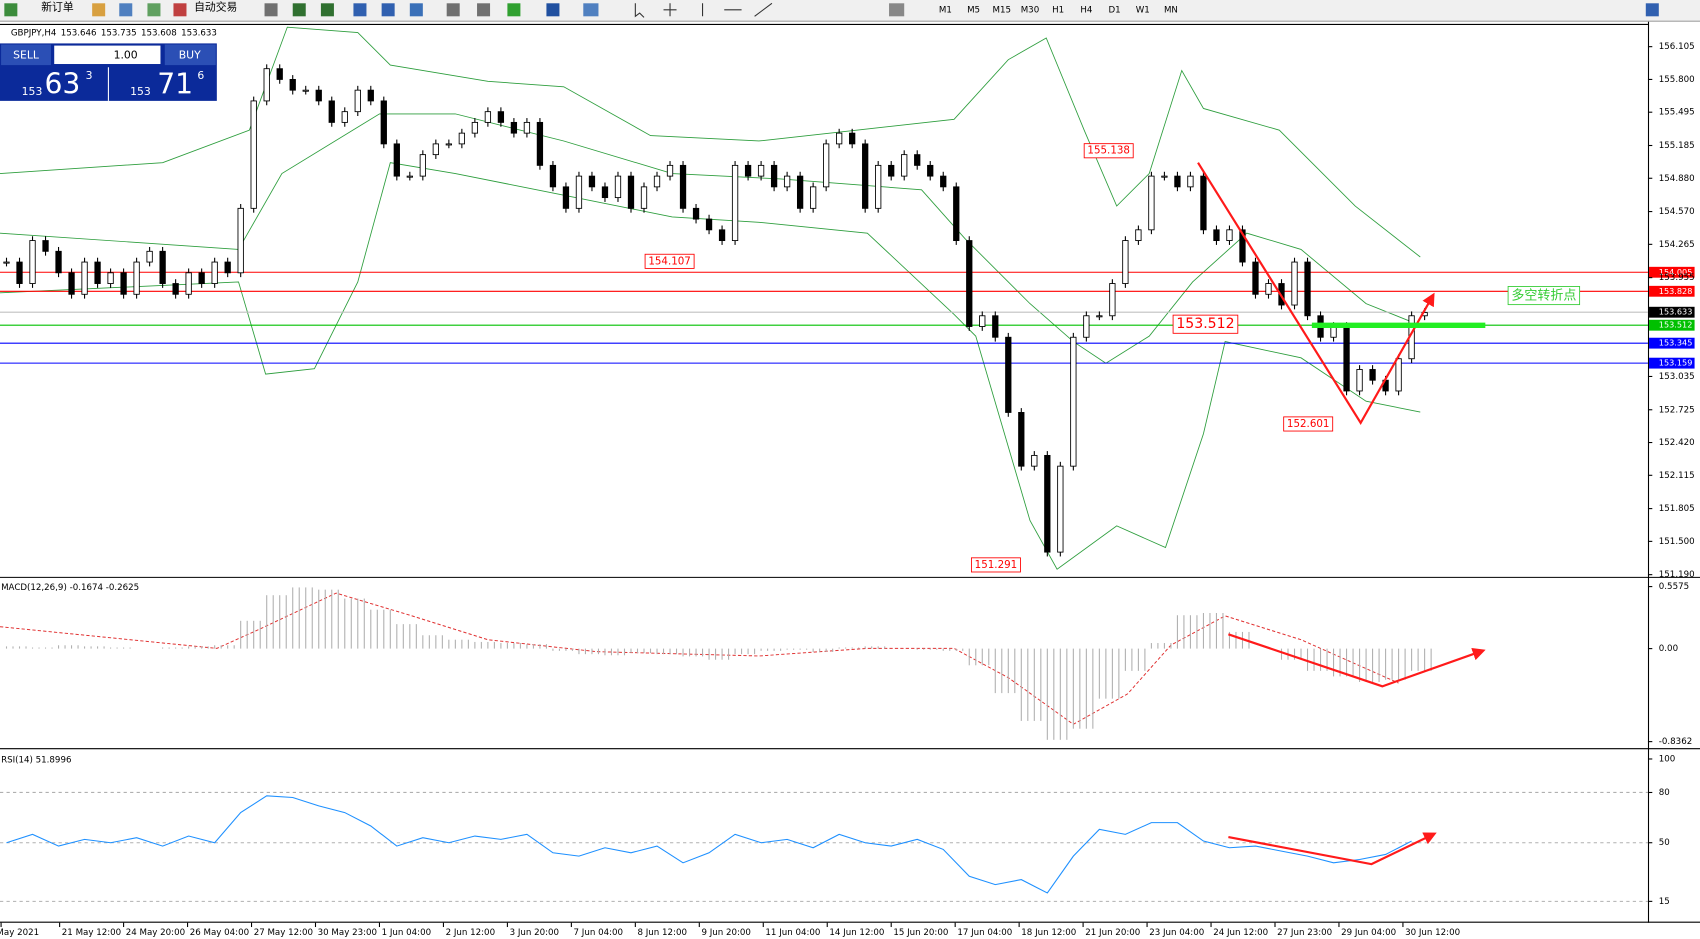 The image size is (1700, 939). What do you see at coordinates (126, 54) in the screenshot?
I see `lots-value: 1.00` at bounding box center [126, 54].